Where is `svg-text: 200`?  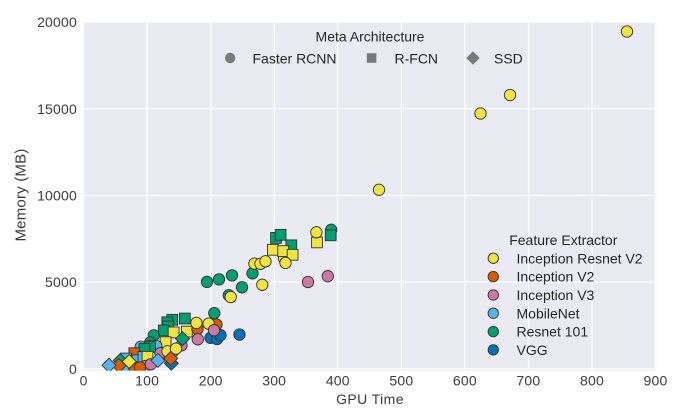
svg-text: 200 is located at coordinates (211, 381).